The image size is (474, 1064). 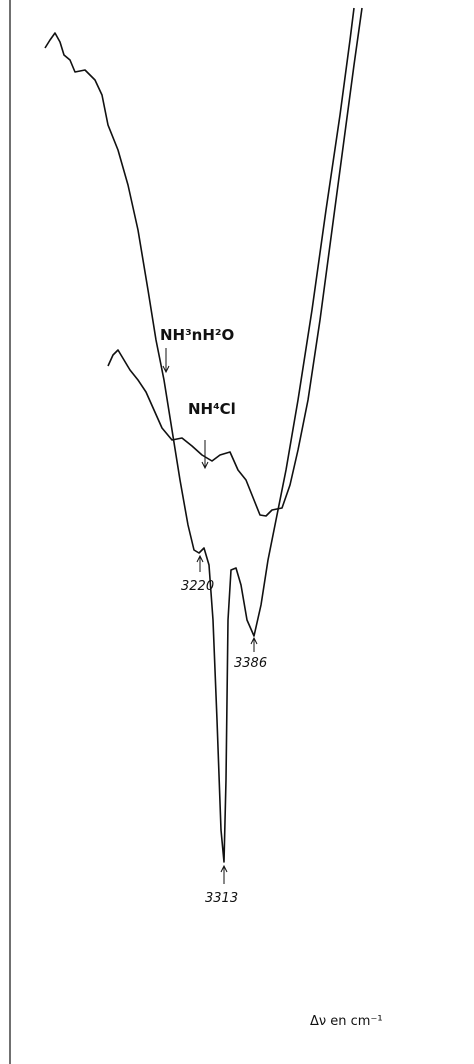 I want to click on axis-title: Δν en cm⁻¹, so click(x=346, y=1021).